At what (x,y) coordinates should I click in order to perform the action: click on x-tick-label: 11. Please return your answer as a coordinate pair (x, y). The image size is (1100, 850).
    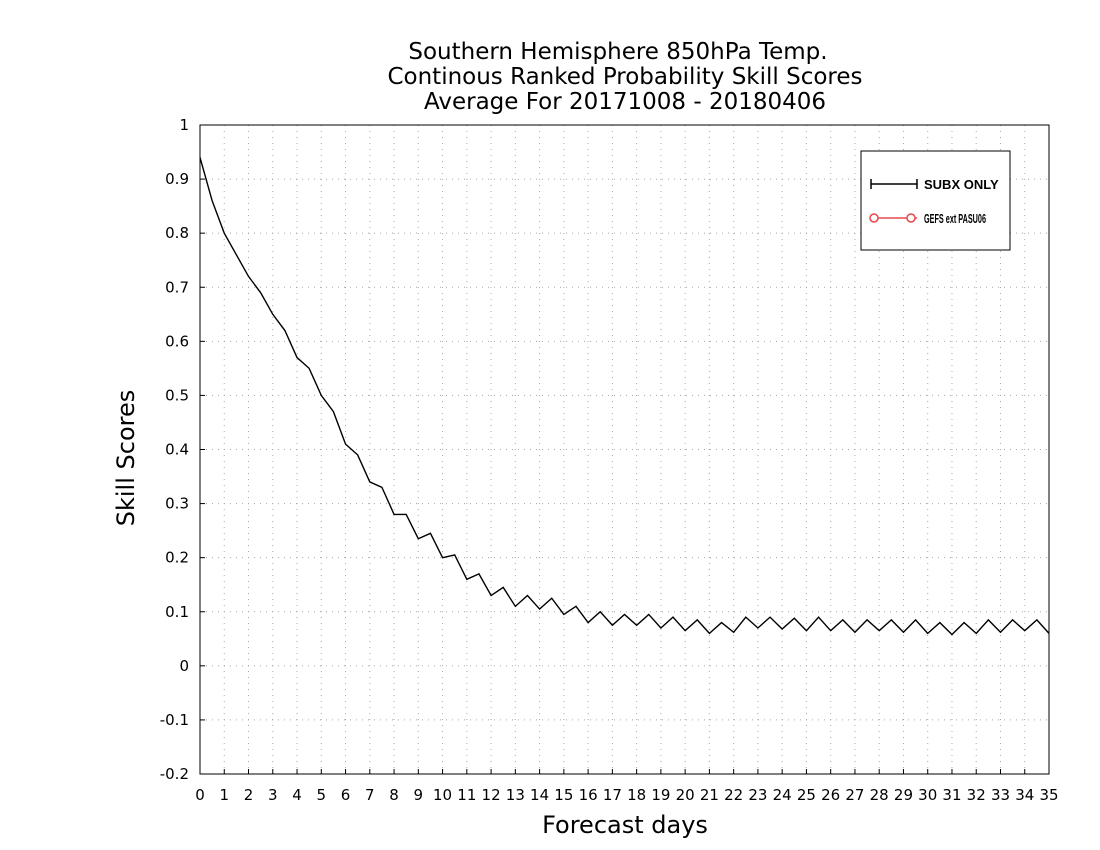
    Looking at the image, I should click on (466, 795).